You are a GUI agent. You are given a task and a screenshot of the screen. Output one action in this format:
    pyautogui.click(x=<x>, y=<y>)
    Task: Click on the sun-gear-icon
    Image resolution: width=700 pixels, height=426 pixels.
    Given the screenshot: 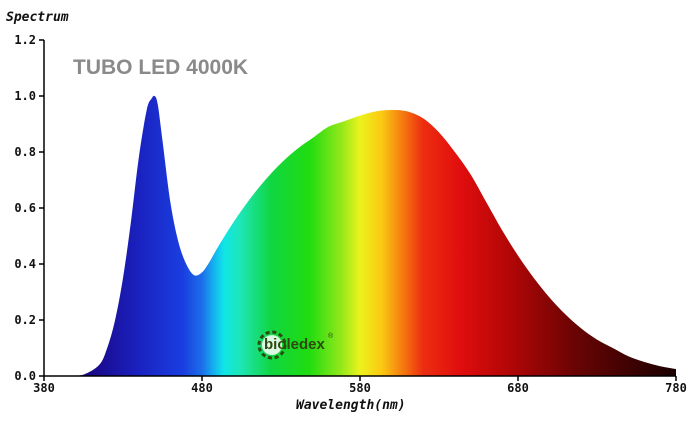 What is the action you would take?
    pyautogui.click(x=272, y=345)
    